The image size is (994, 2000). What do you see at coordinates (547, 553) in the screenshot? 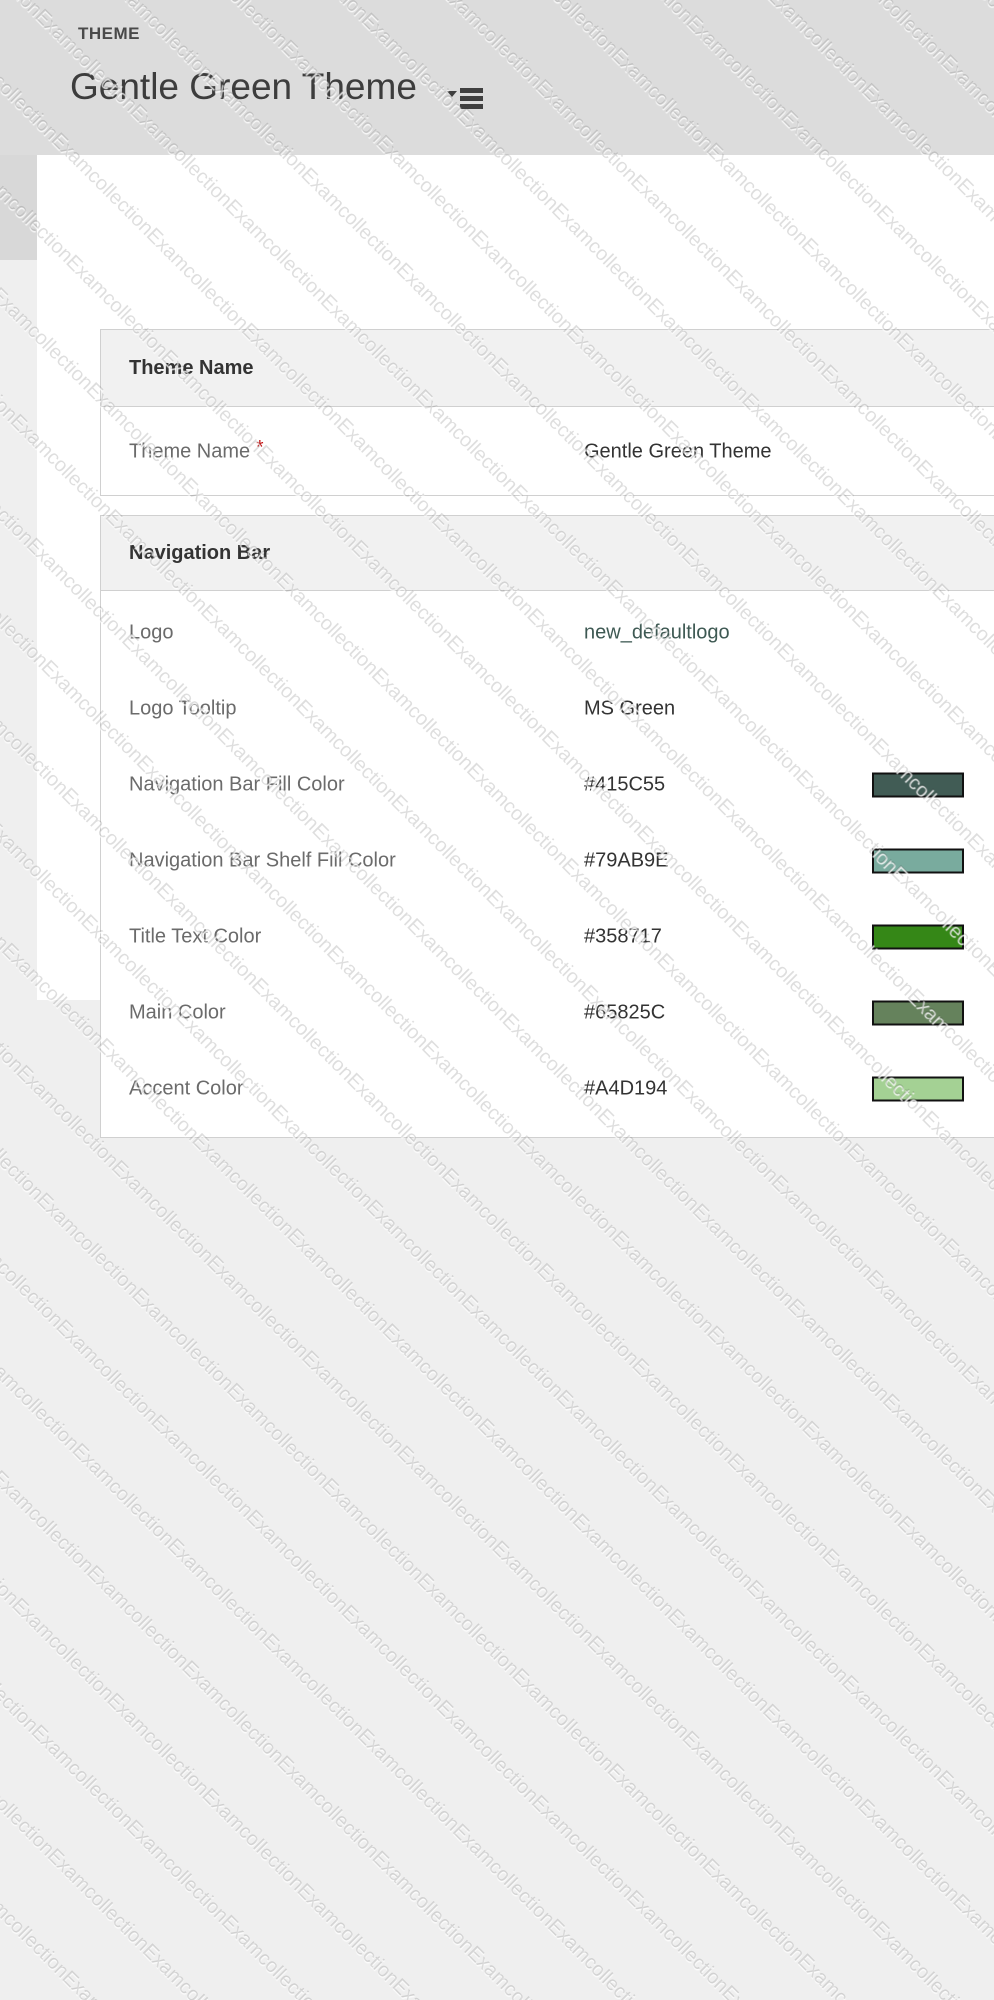
I see `section-title-navigation-bar: Navigation Bar` at bounding box center [547, 553].